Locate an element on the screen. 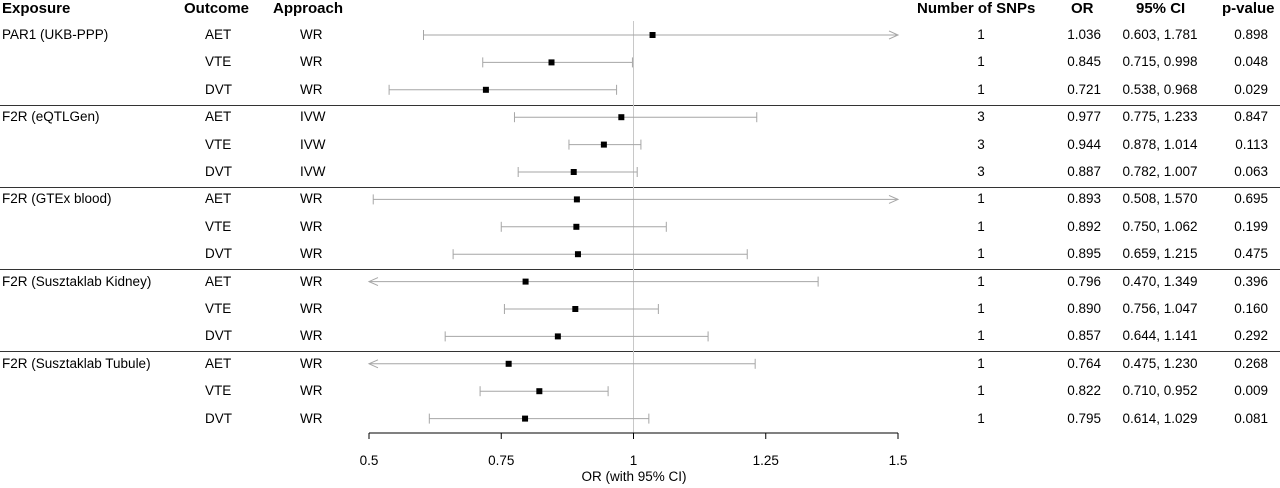 This screenshot has height=488, width=1280. or-cell: 0.845 is located at coordinates (1084, 62).